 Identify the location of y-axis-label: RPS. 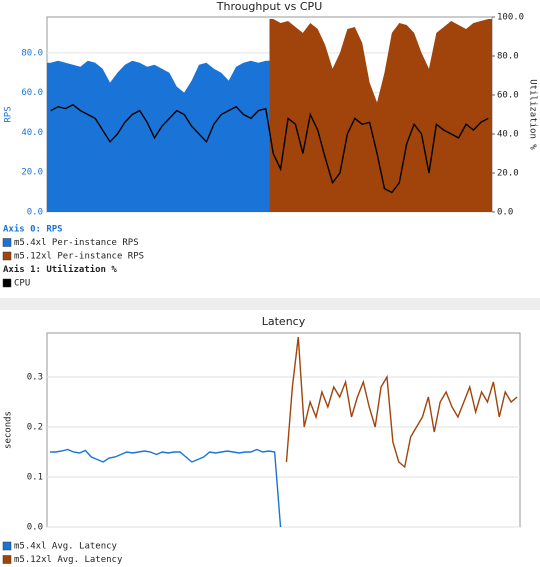
(9, 114).